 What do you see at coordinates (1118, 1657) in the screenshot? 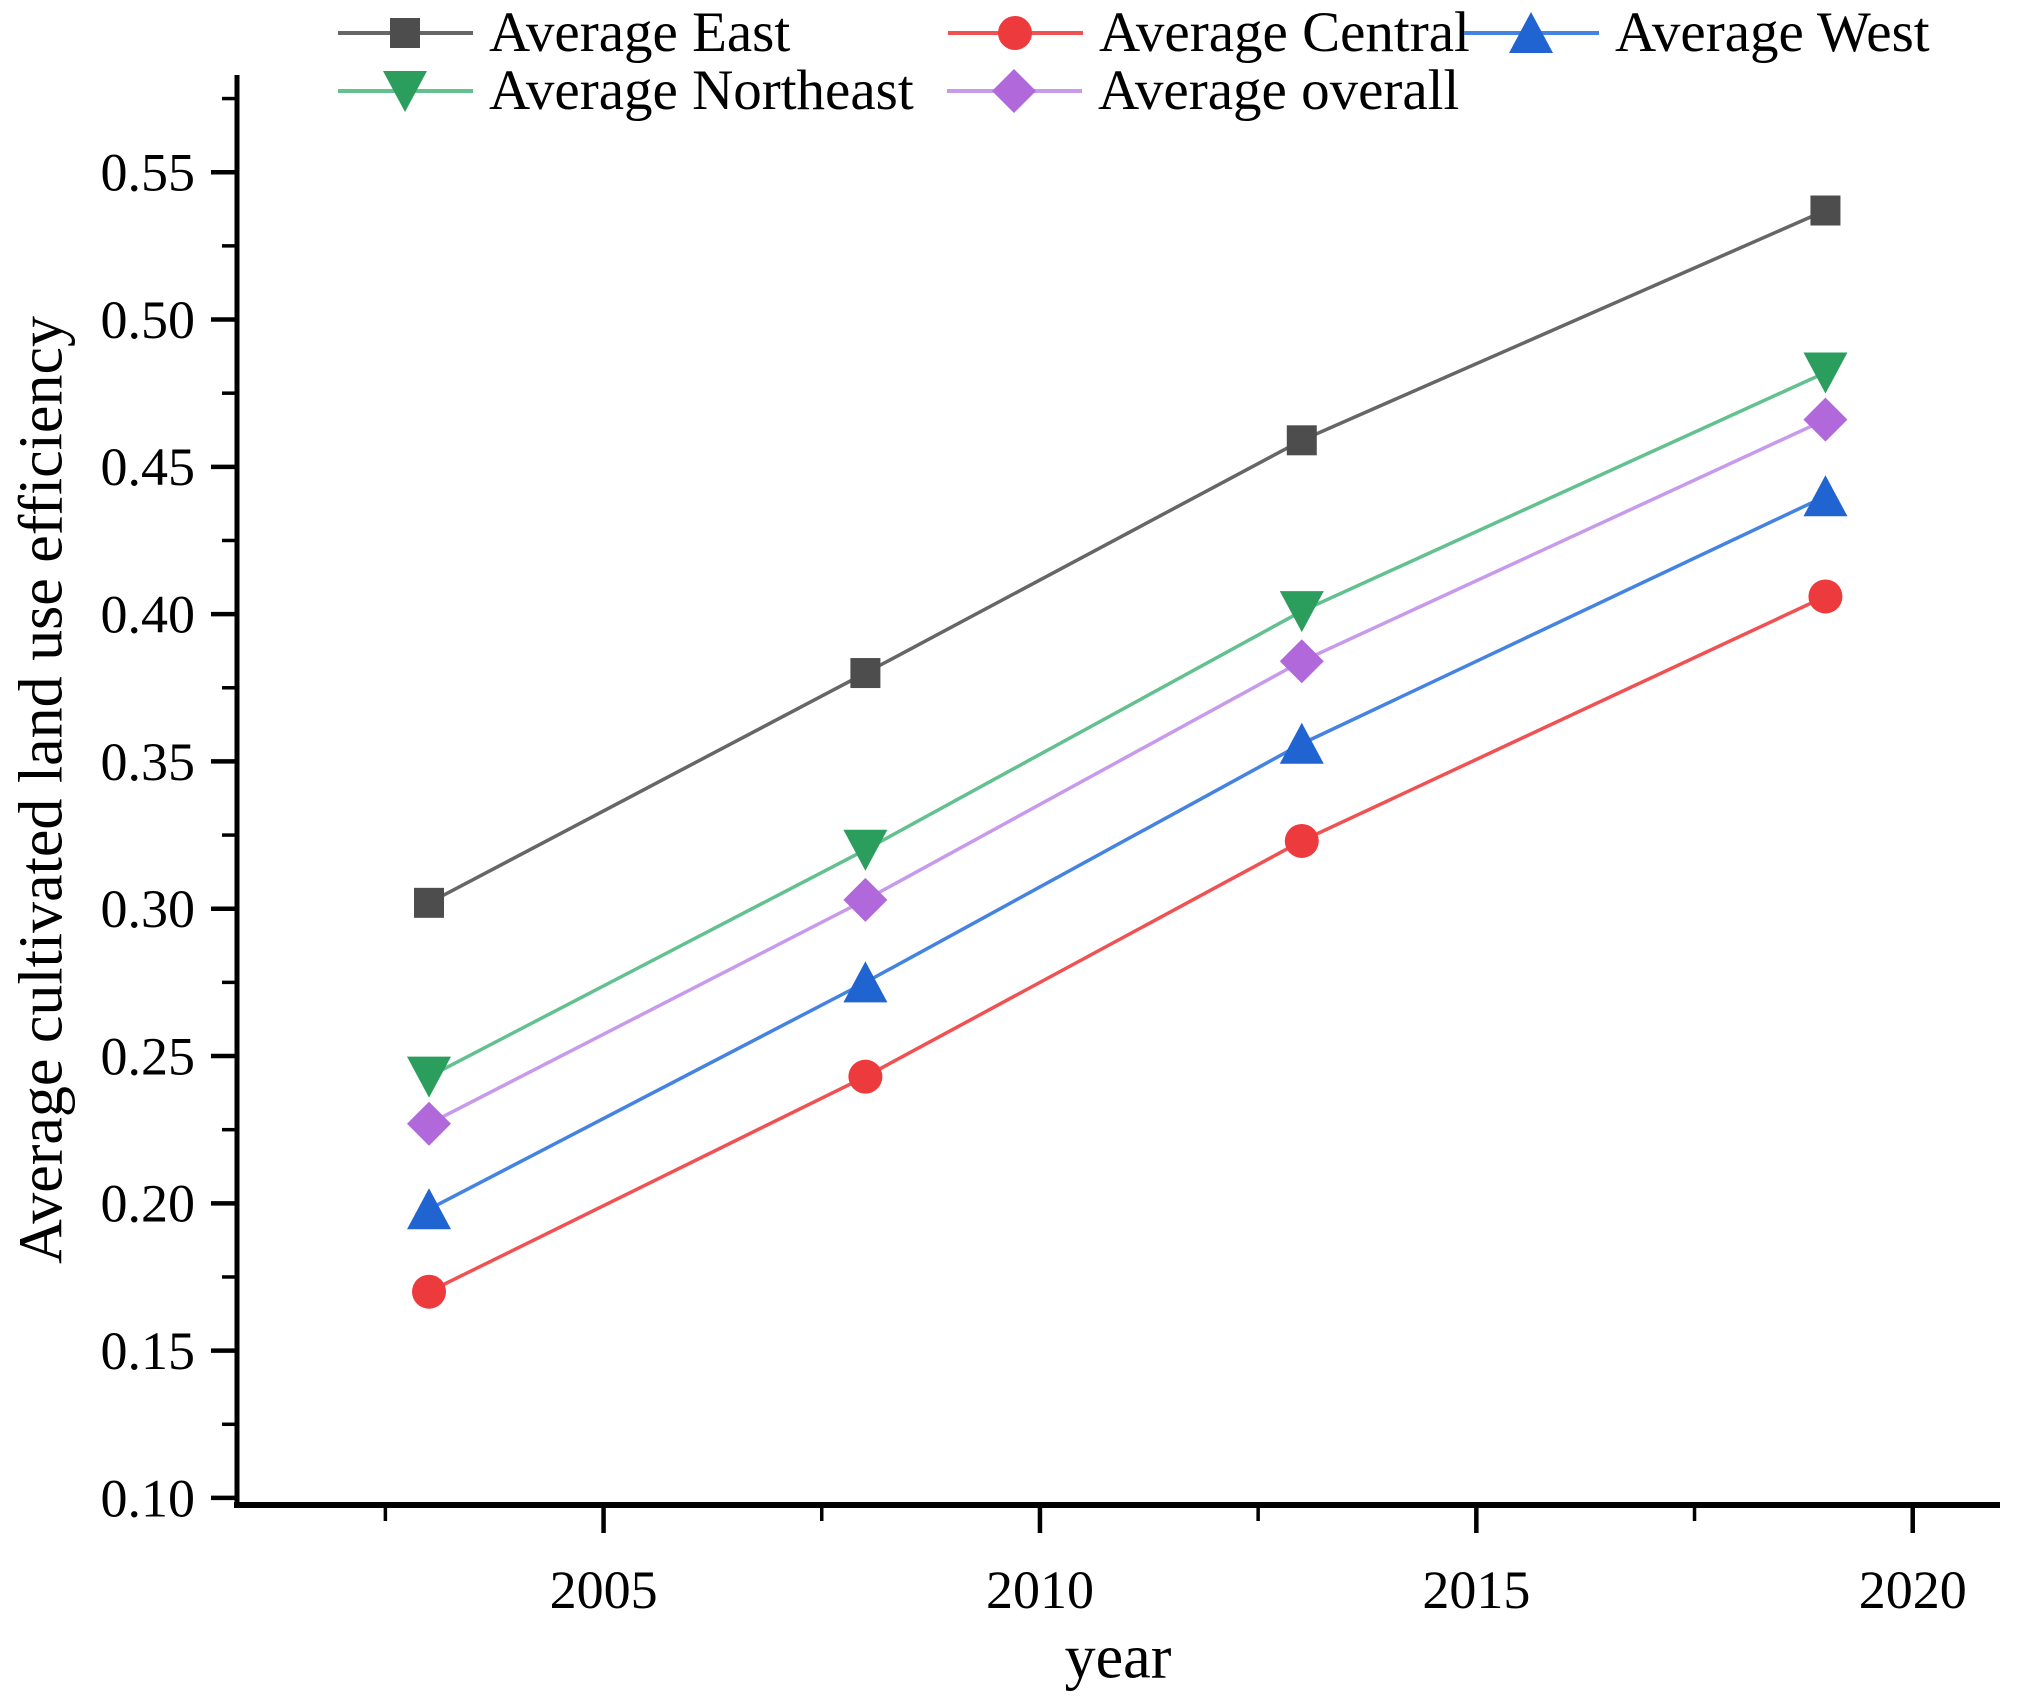
I see `x-axis-title: year` at bounding box center [1118, 1657].